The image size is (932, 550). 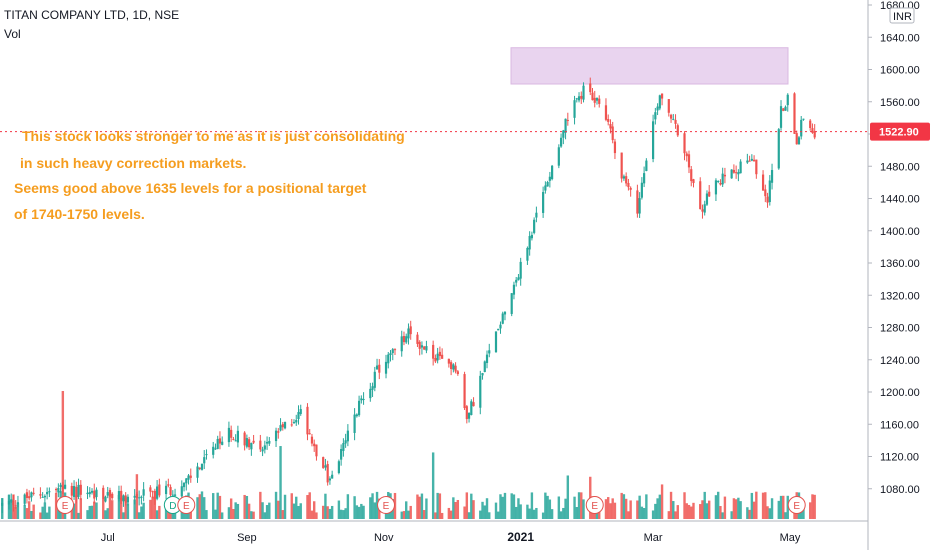 What do you see at coordinates (649, 66) in the screenshot?
I see `resistance-zone` at bounding box center [649, 66].